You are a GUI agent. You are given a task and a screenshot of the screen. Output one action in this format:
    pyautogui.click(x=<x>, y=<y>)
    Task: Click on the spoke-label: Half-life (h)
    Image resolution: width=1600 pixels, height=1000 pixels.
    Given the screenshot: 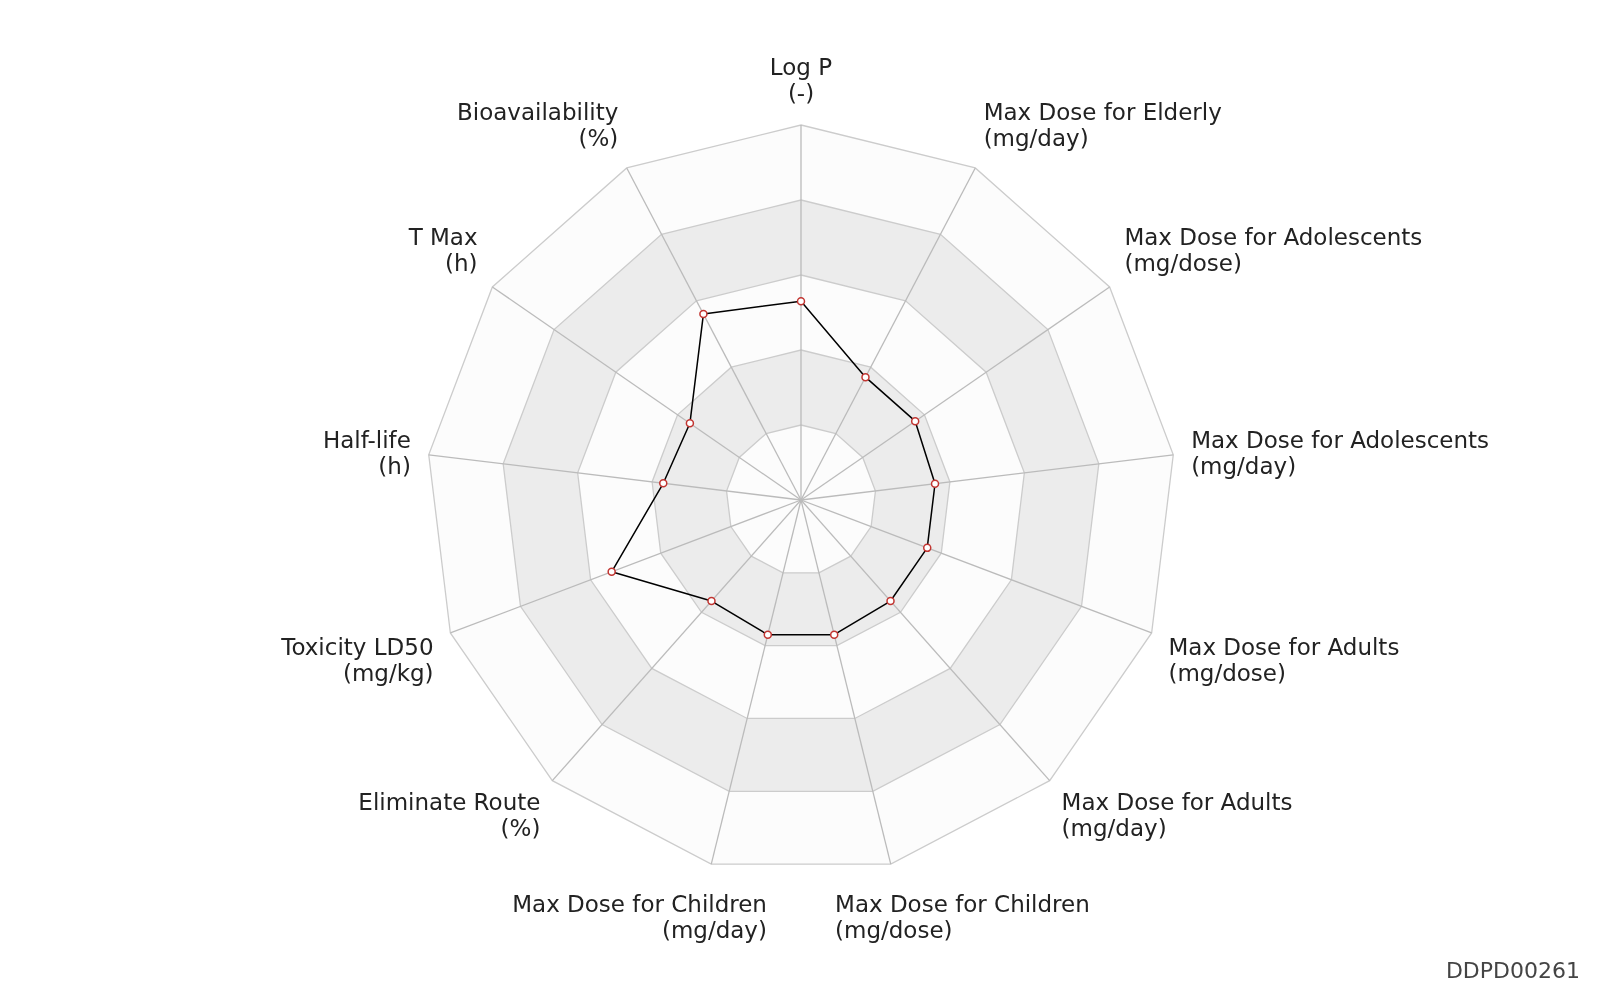 What is the action you would take?
    pyautogui.click(x=366, y=452)
    